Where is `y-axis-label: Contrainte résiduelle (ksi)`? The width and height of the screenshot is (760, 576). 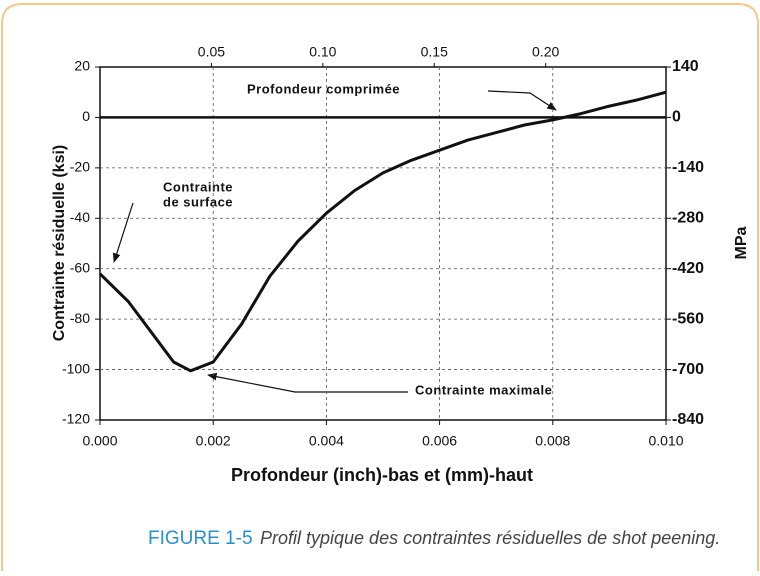 y-axis-label: Contrainte résiduelle (ksi) is located at coordinates (59, 243).